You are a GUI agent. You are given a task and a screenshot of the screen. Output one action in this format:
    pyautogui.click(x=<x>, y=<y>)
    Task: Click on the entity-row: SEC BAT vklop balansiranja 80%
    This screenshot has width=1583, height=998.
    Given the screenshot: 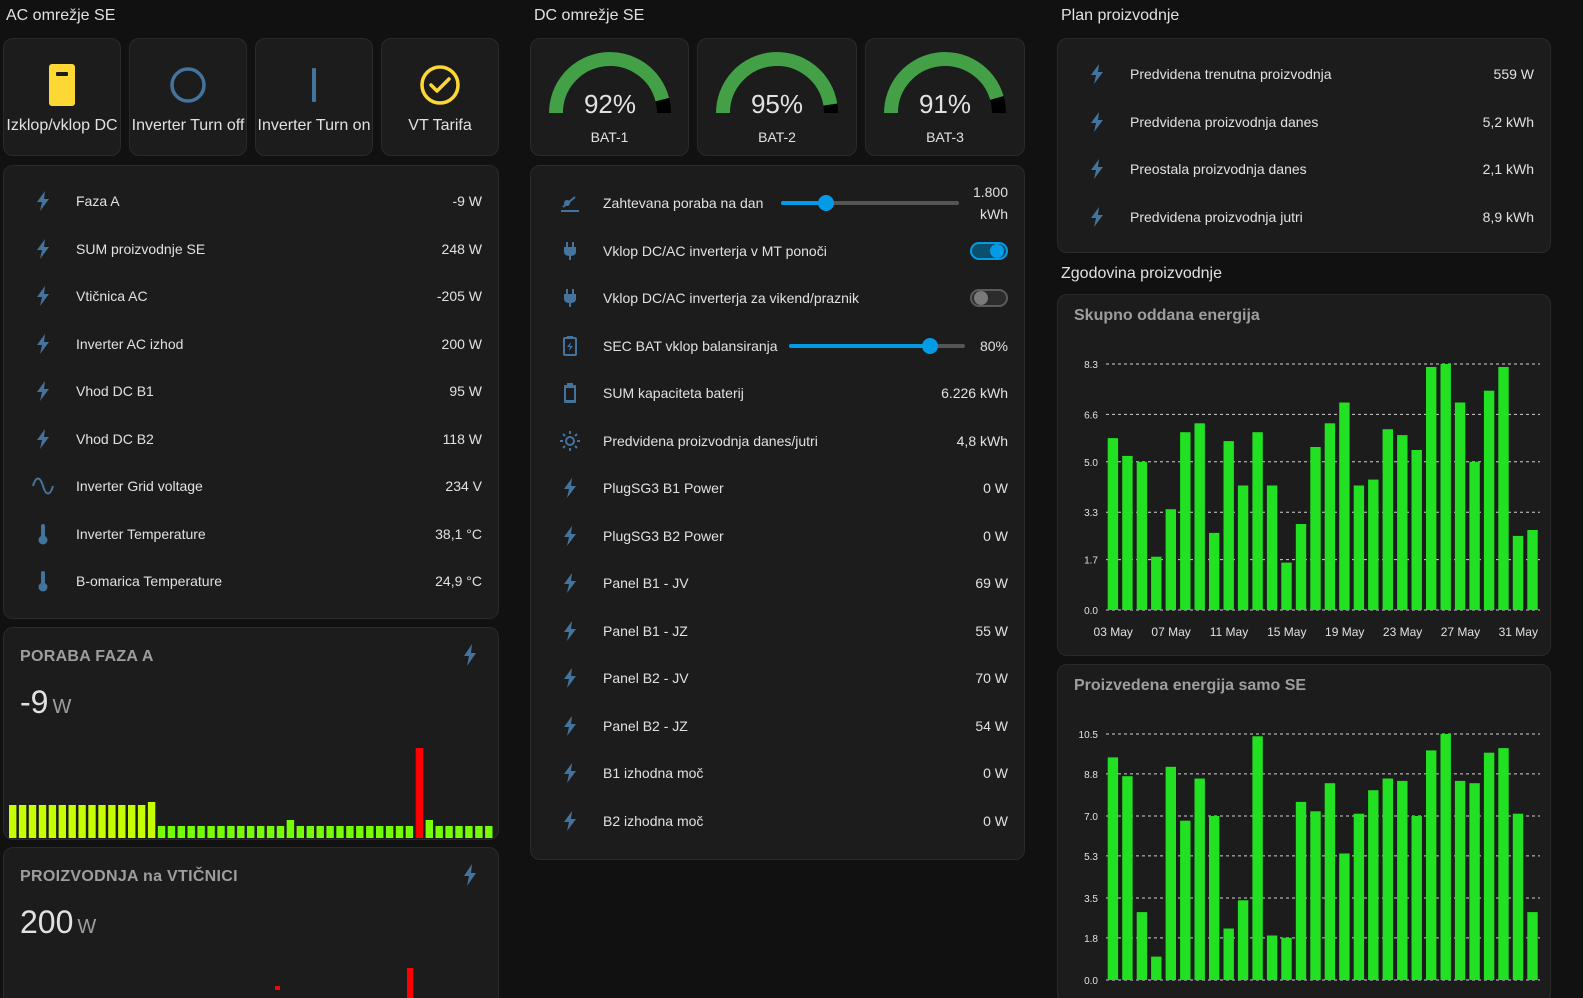 What is the action you would take?
    pyautogui.click(x=777, y=346)
    